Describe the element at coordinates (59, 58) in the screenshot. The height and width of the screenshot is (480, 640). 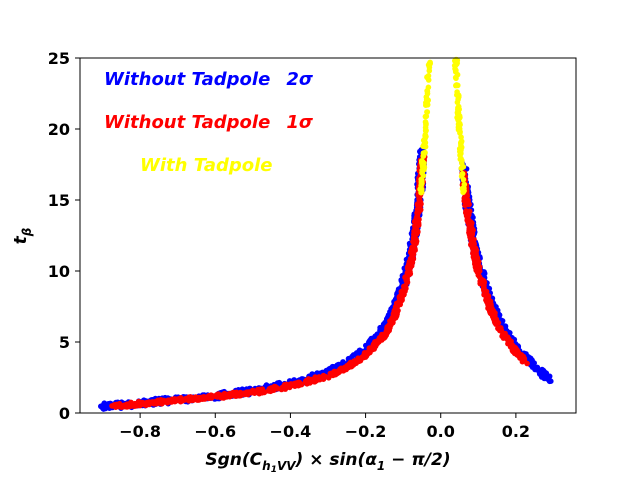
I see `y-tick-label: 25` at that location.